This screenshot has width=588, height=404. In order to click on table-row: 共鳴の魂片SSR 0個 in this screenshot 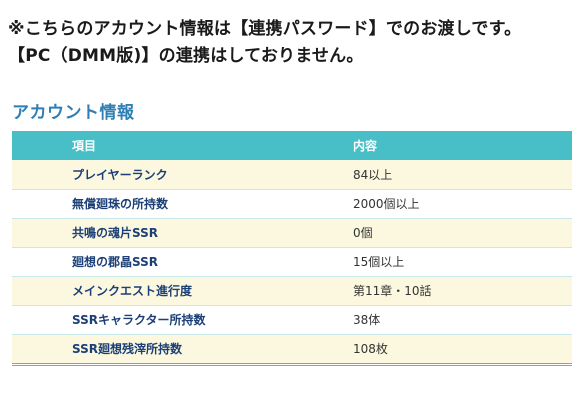, I will do `click(292, 232)`.